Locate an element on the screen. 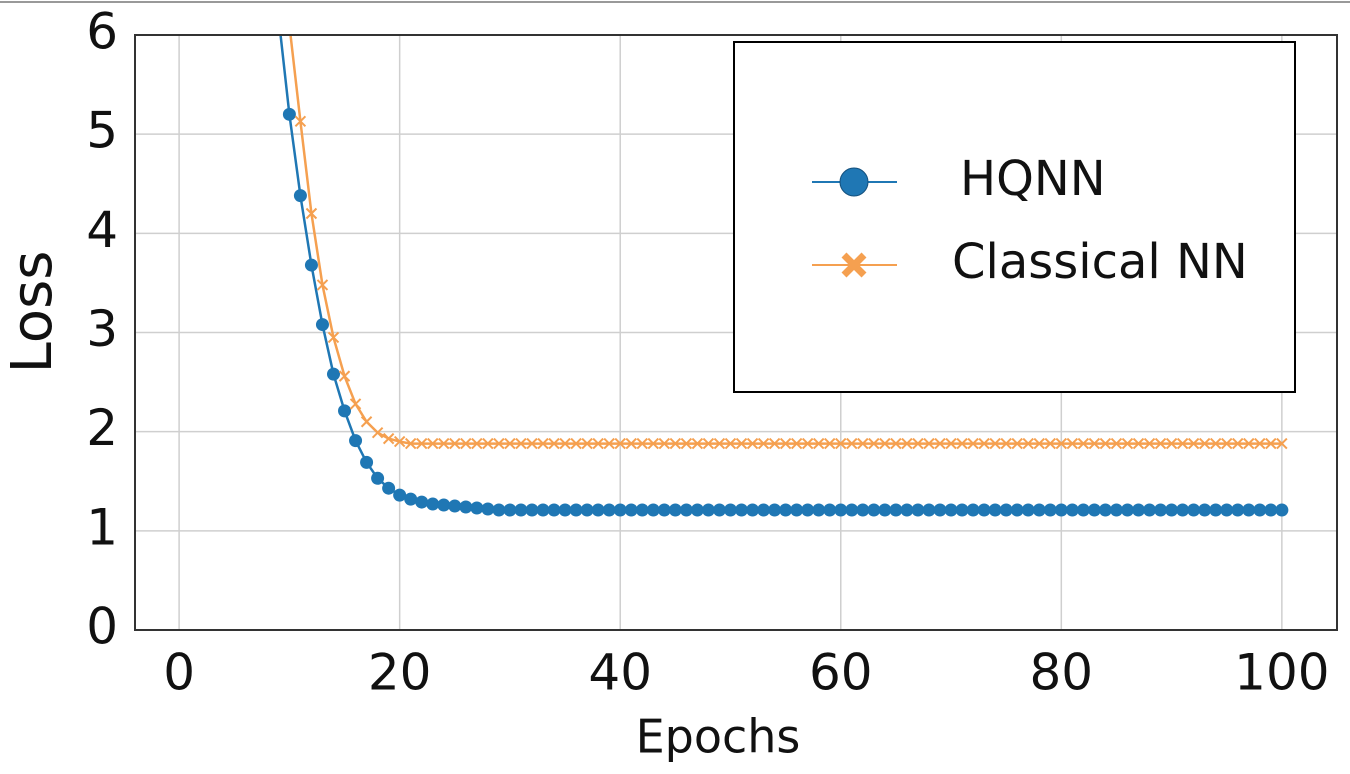  y-tick-label: 2 is located at coordinates (102, 428).